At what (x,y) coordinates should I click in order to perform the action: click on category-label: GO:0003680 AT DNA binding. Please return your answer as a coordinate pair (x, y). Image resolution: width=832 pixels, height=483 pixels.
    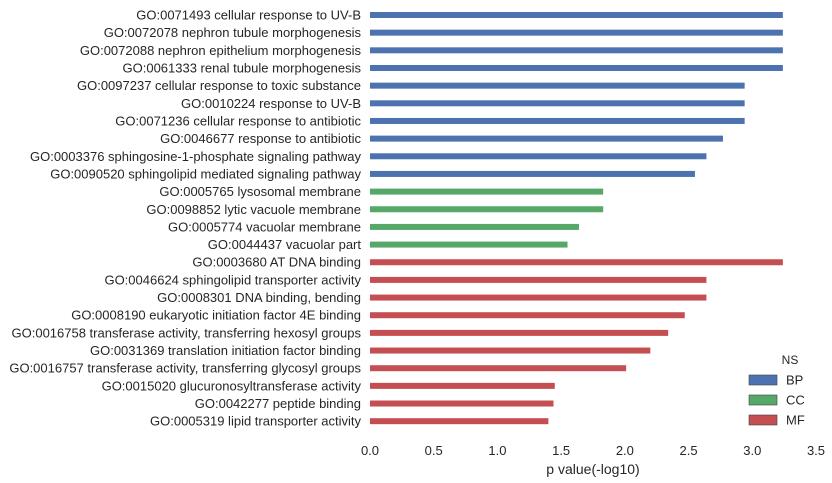
    Looking at the image, I should click on (276, 262).